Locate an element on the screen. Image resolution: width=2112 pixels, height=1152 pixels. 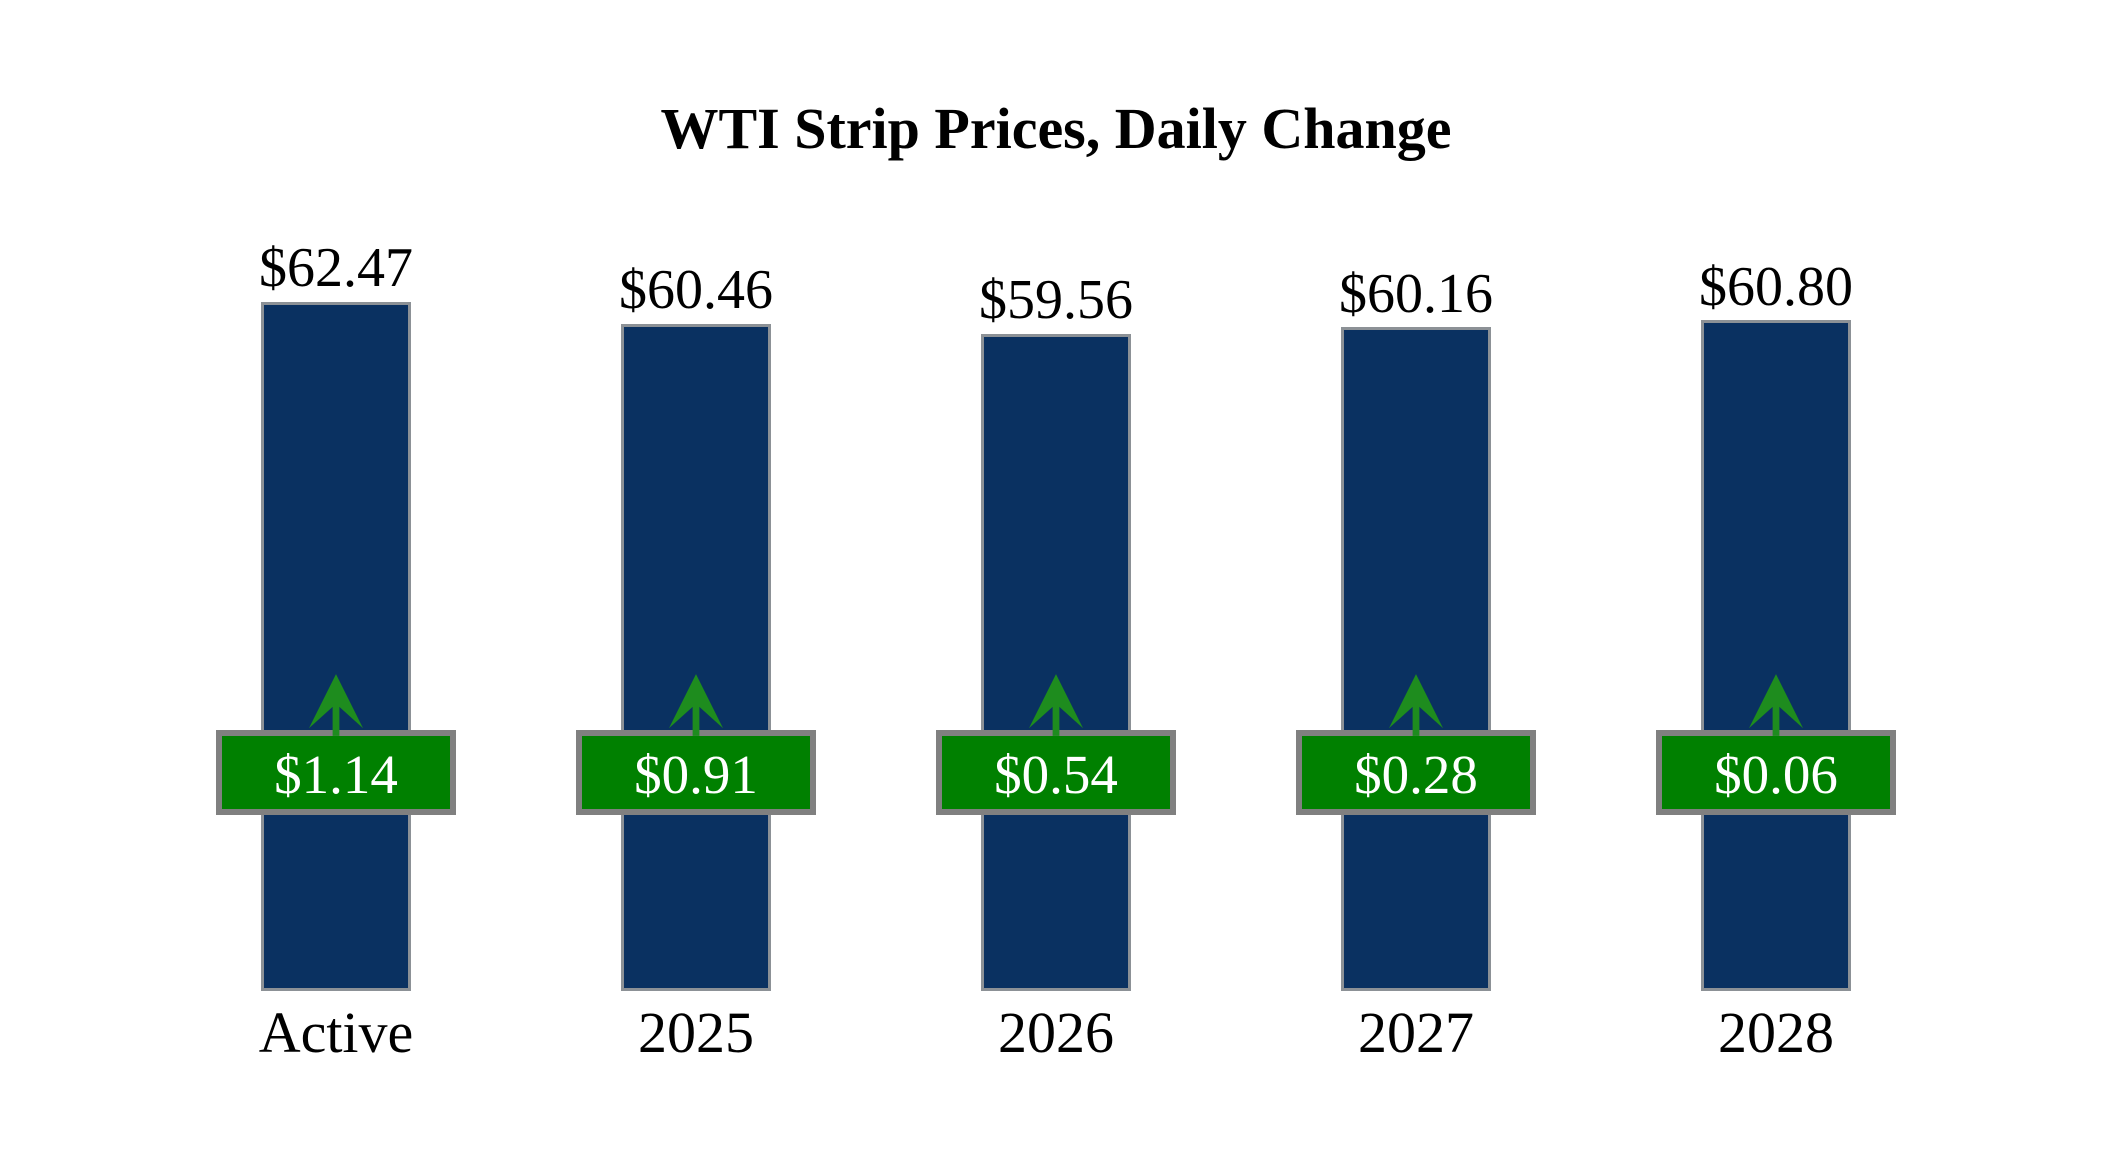
price-label: $60.80 is located at coordinates (1776, 286).